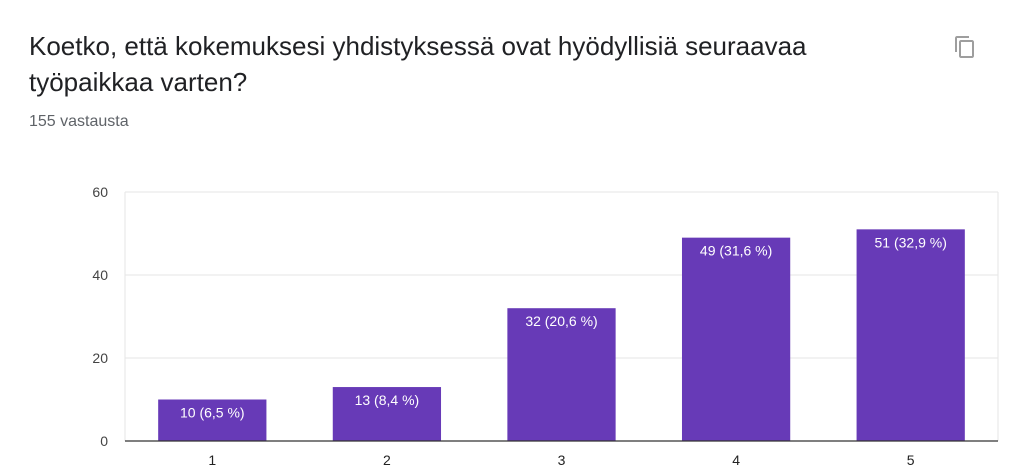  I want to click on y-axis-ticks: 0 20 40 60, so click(100, 316).